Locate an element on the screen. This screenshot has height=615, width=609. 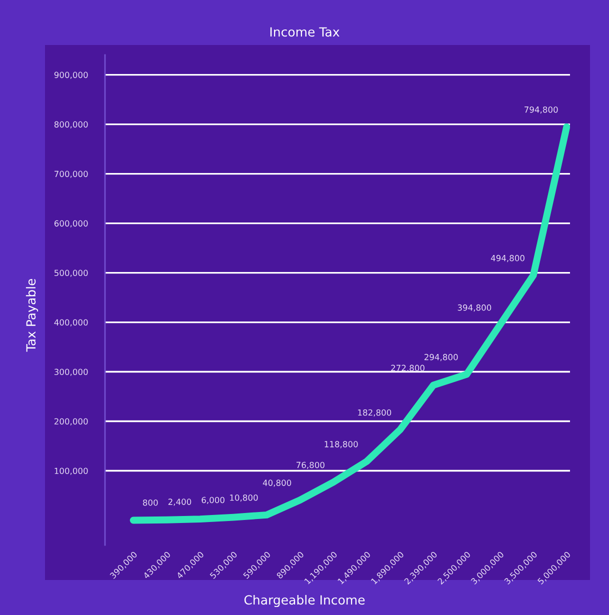
y-tick-label: 700,000 is located at coordinates (71, 174).